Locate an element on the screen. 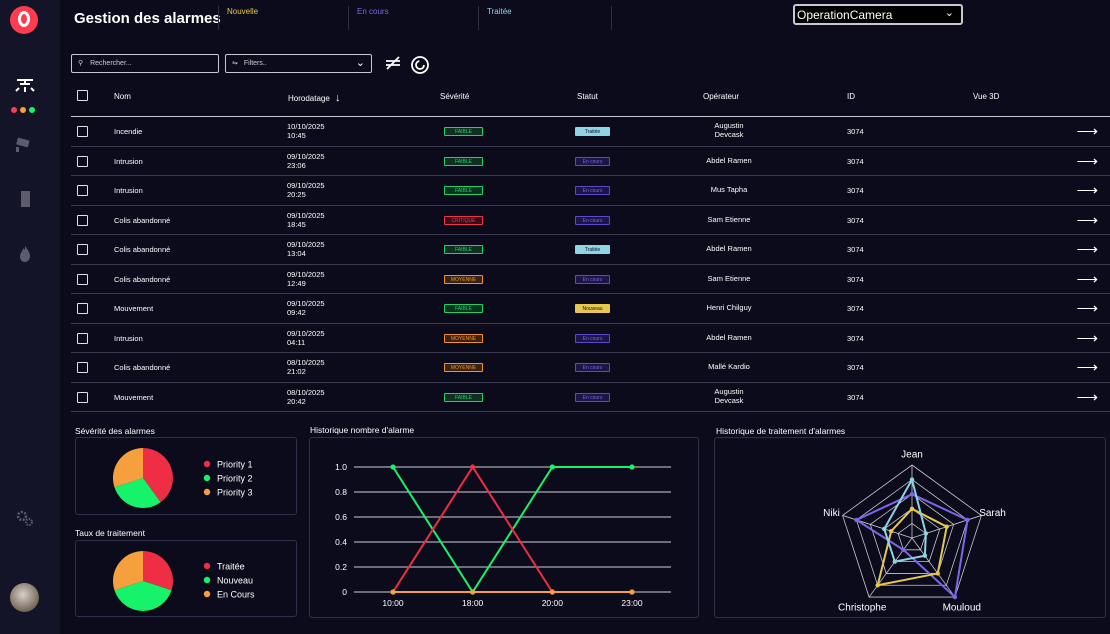 This screenshot has height=634, width=1110. operator-name: Sam Etienne is located at coordinates (729, 278).